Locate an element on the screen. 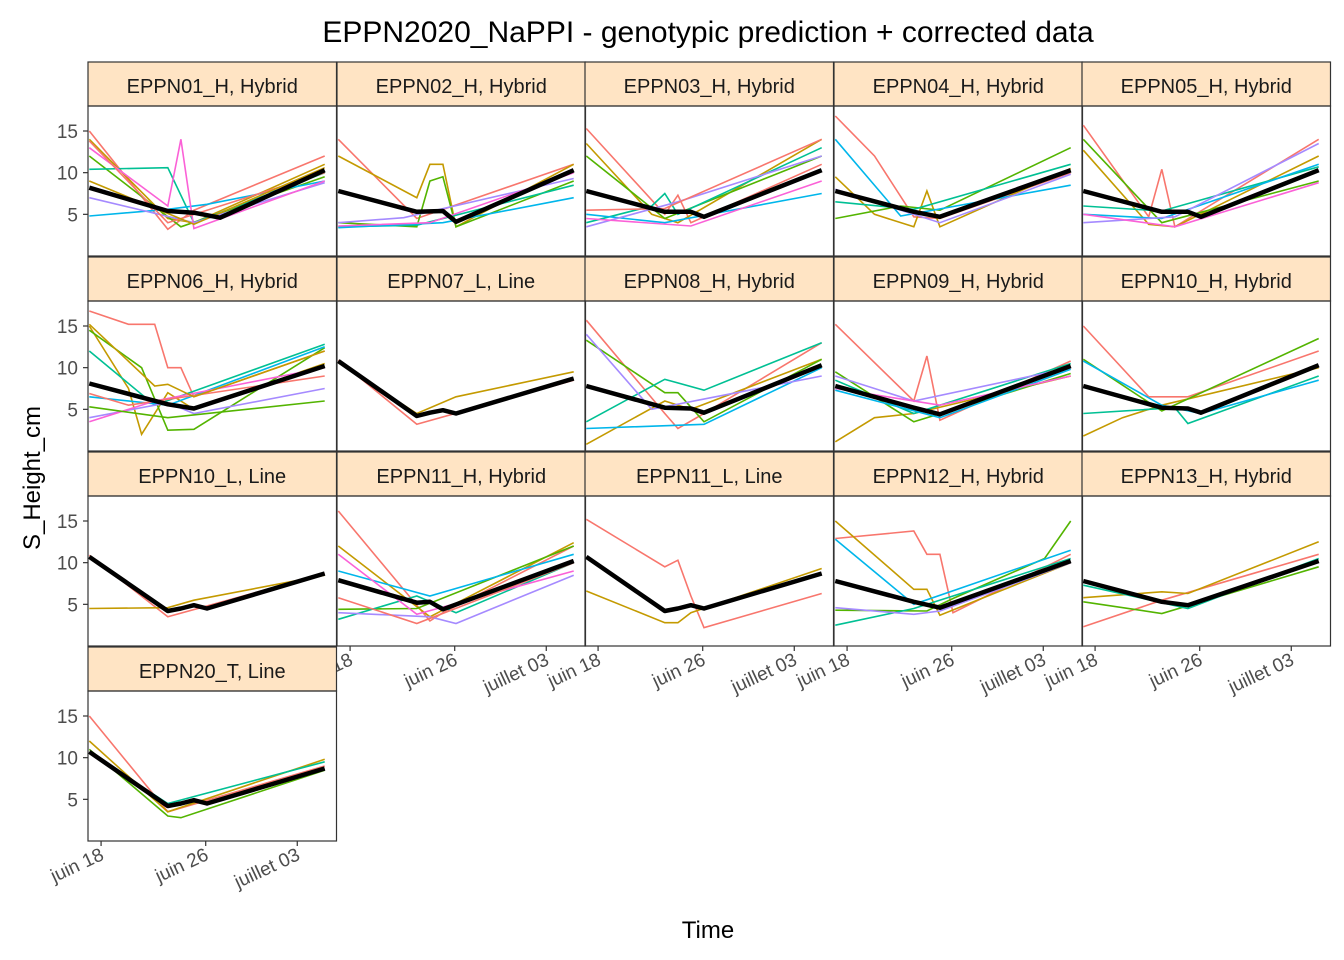 The height and width of the screenshot is (960, 1344). y-tick-label: 5 is located at coordinates (72, 215).